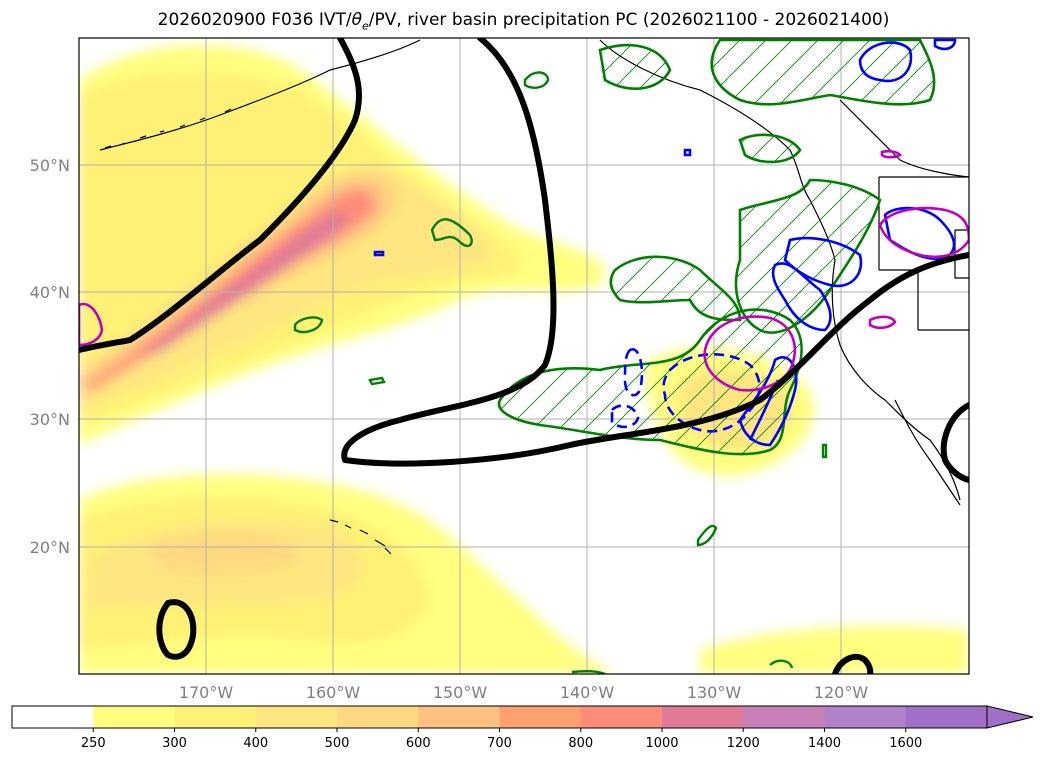 The width and height of the screenshot is (1047, 767). What do you see at coordinates (499, 743) in the screenshot?
I see `colorbar-label: 700` at bounding box center [499, 743].